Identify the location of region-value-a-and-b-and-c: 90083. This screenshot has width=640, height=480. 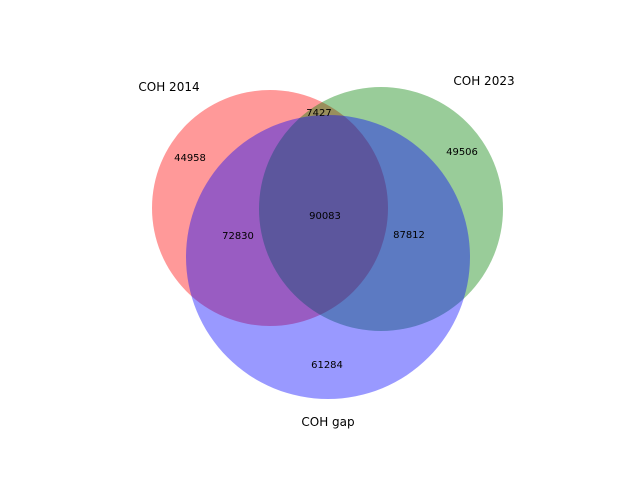
(325, 216).